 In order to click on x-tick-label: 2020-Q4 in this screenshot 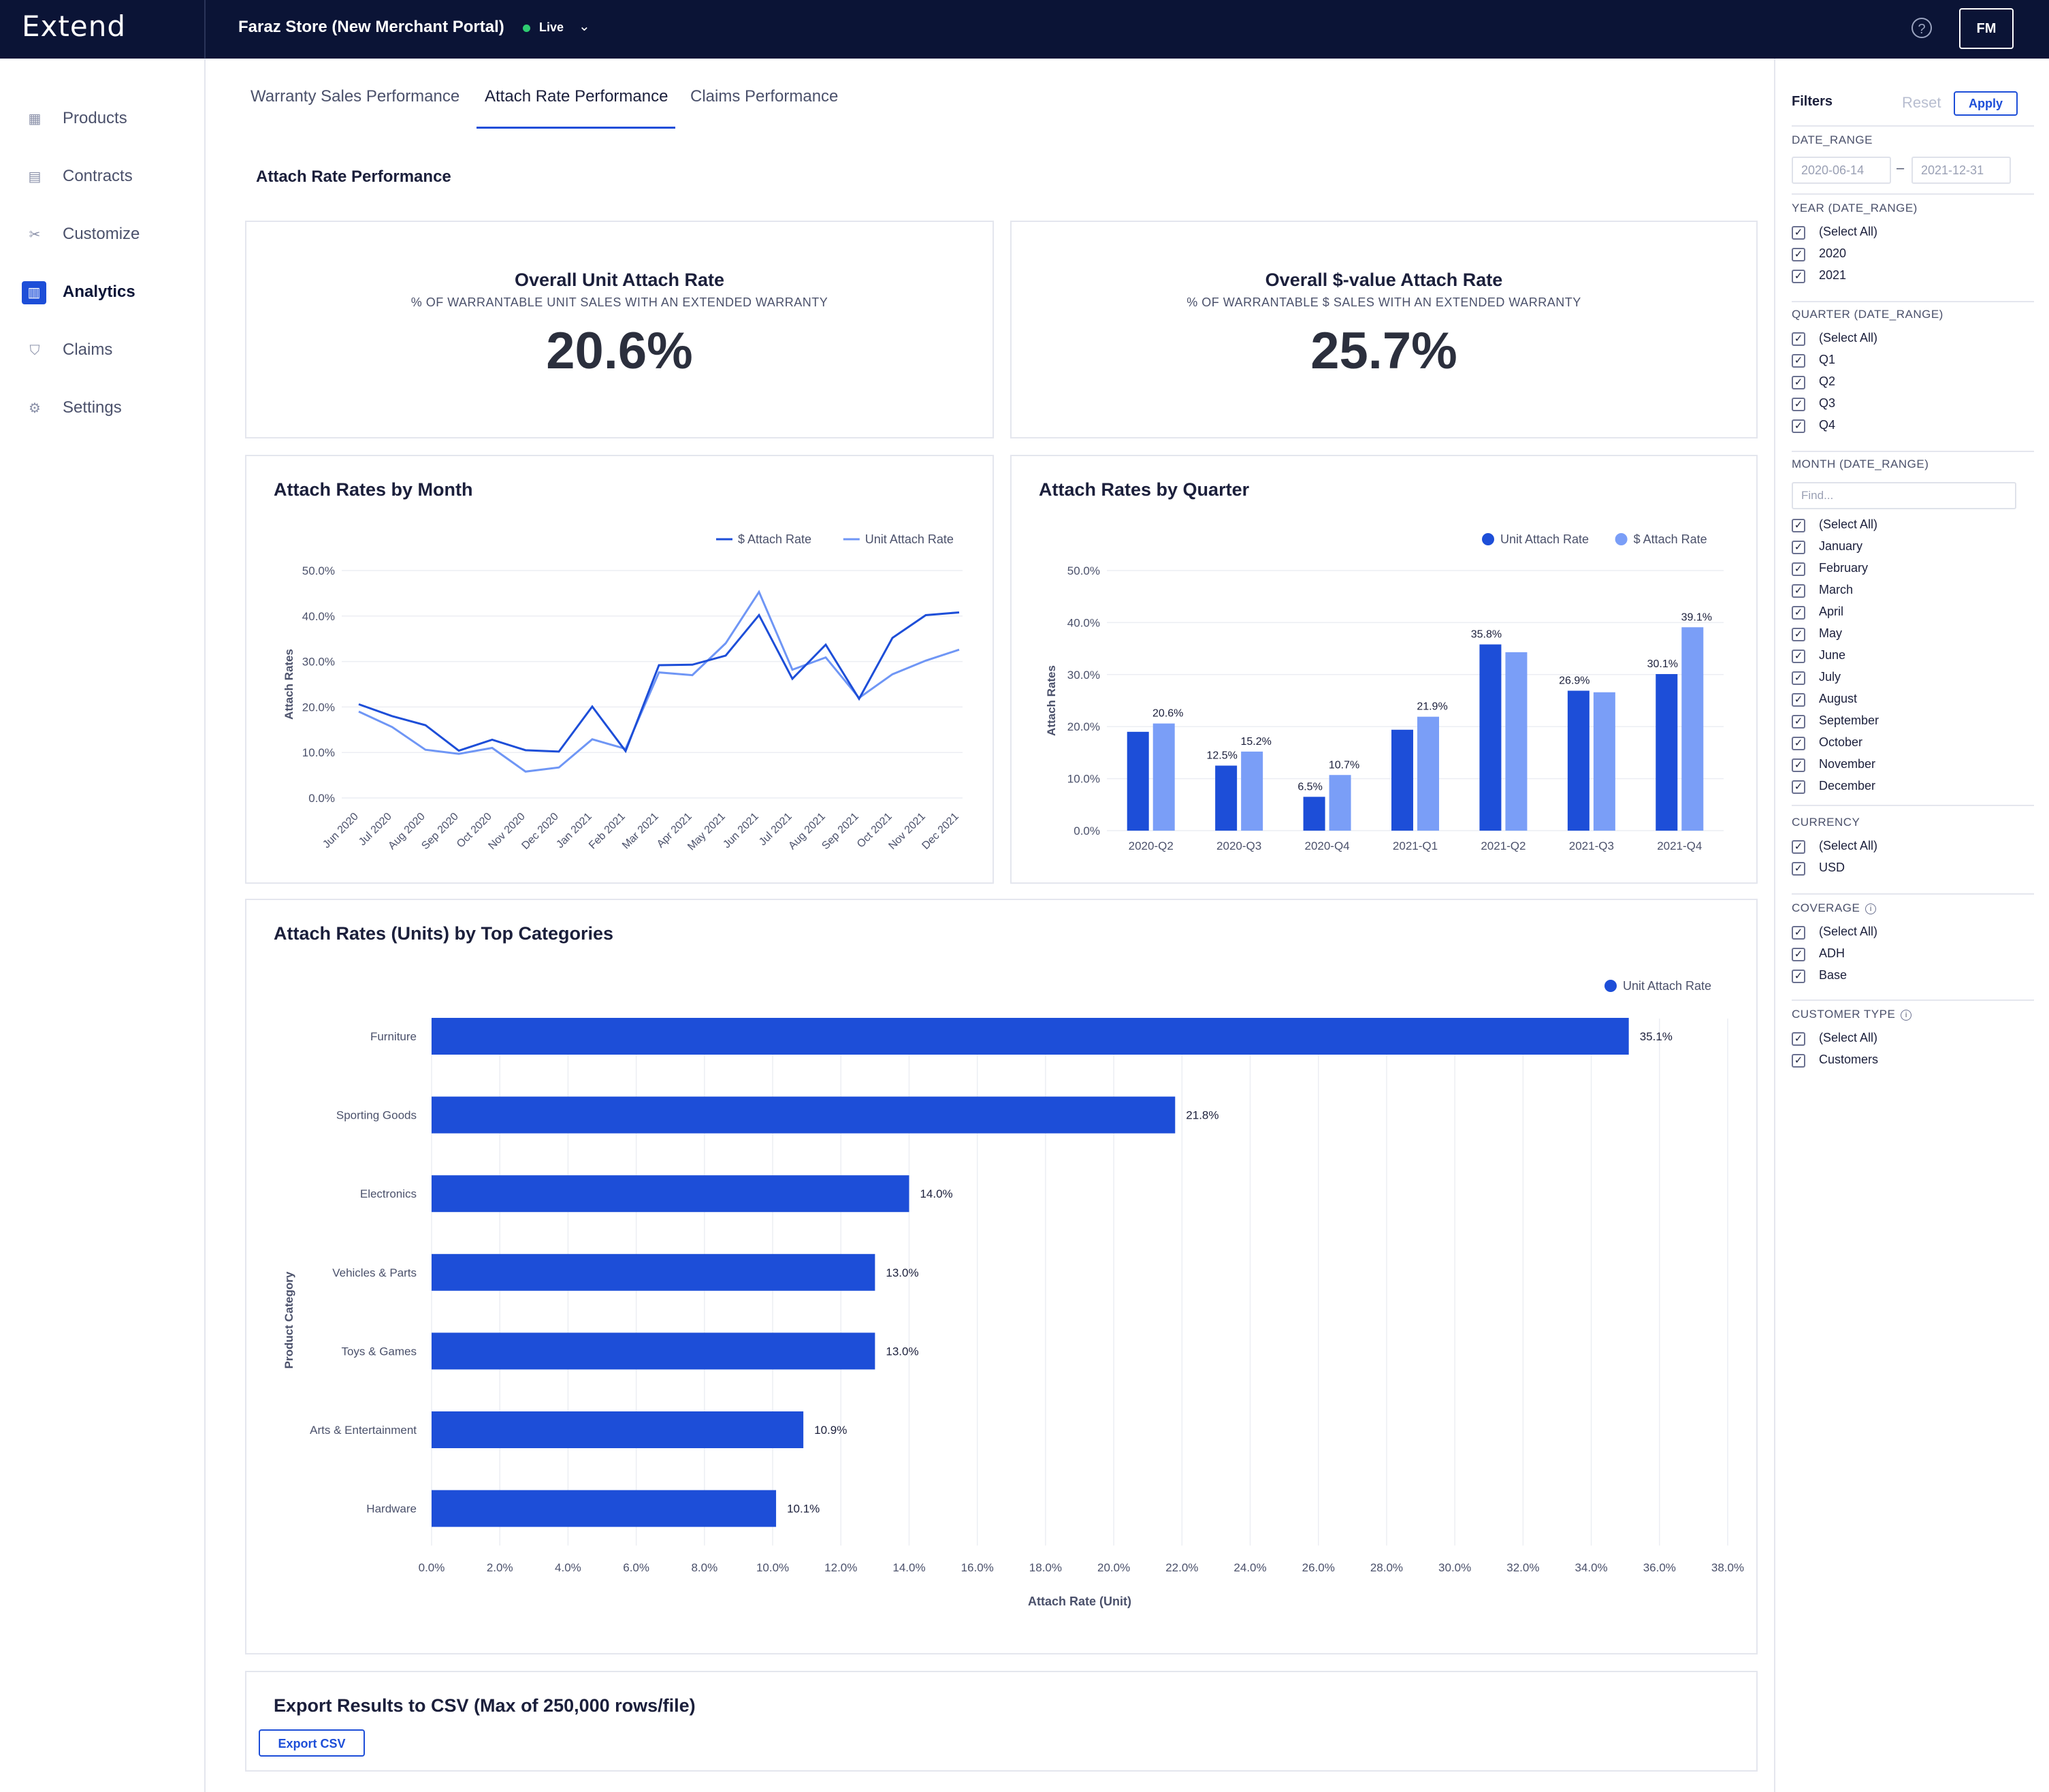, I will do `click(1326, 845)`.